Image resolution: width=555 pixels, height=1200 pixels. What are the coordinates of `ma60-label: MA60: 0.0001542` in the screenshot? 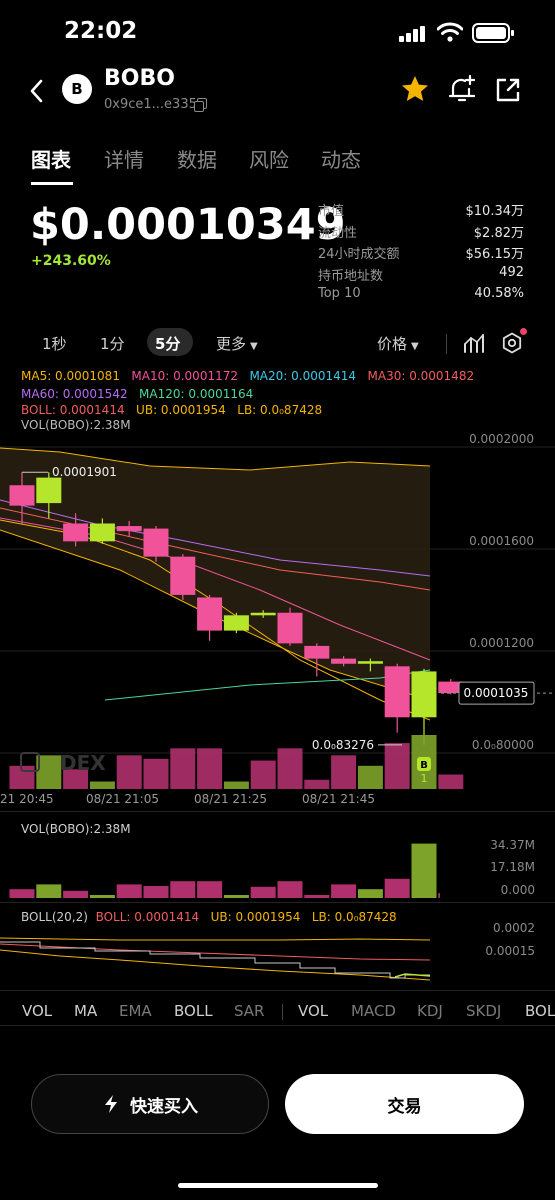 It's located at (74, 394).